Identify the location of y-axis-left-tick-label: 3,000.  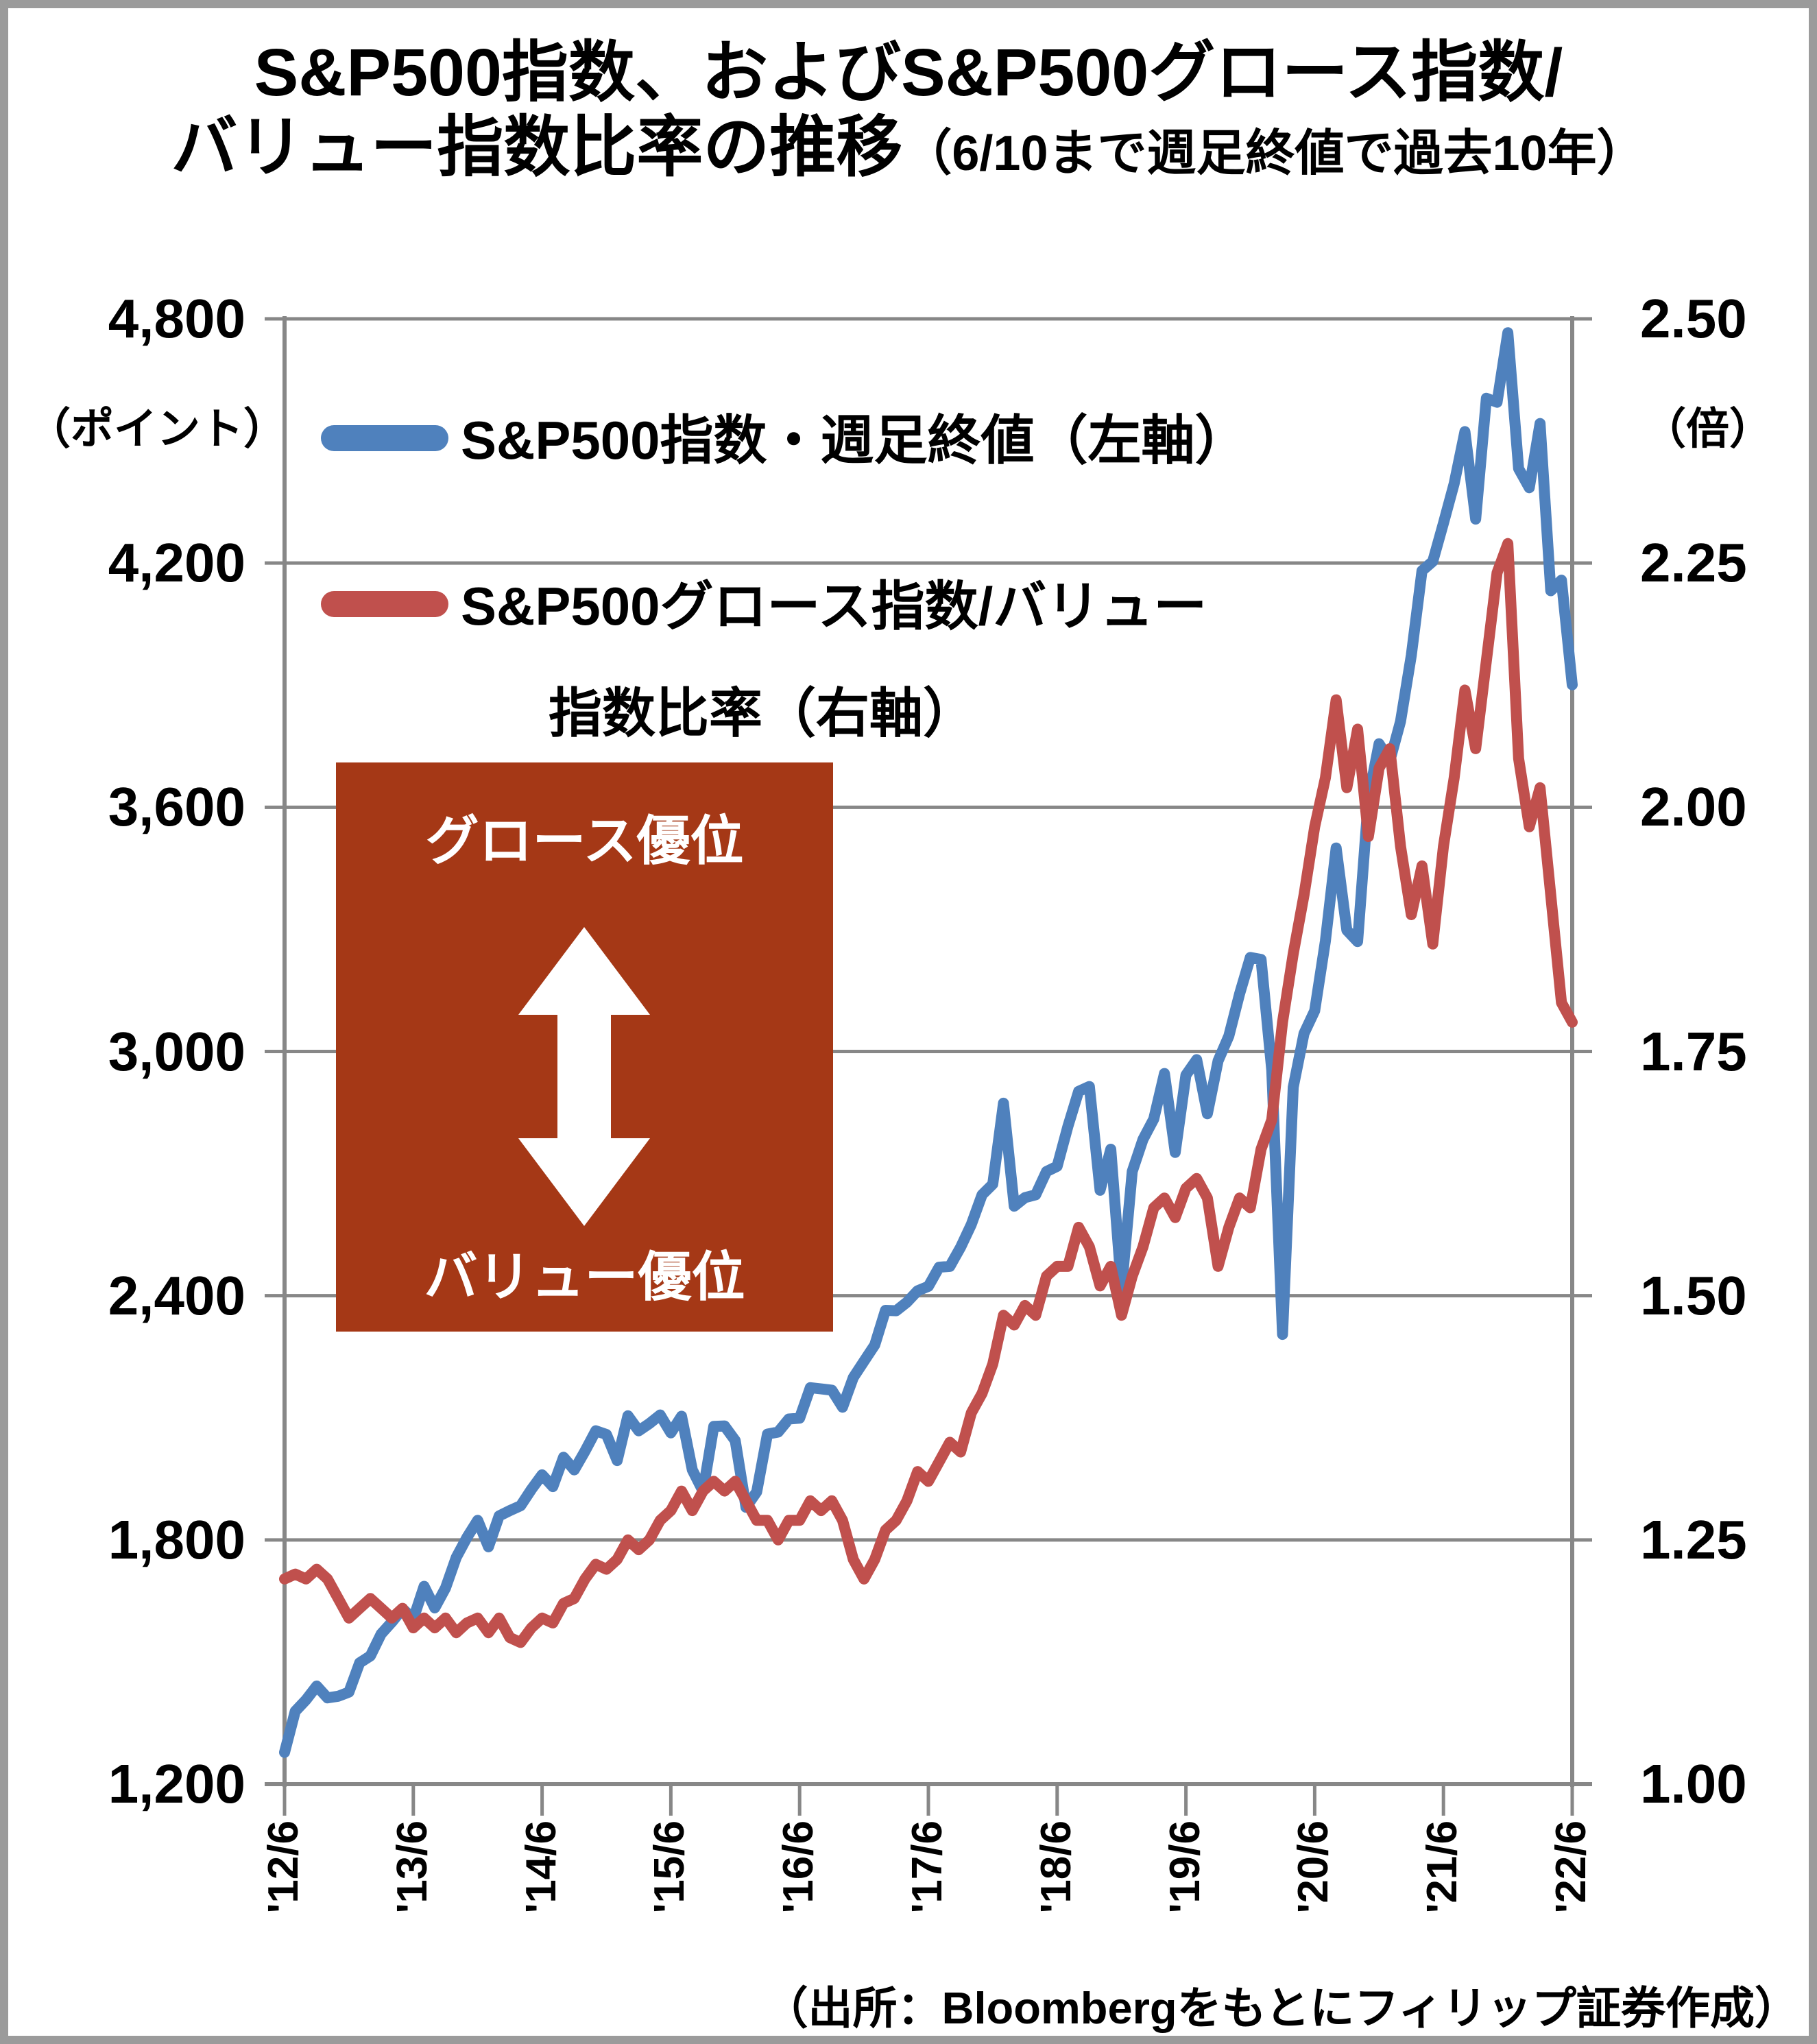
(177, 1051).